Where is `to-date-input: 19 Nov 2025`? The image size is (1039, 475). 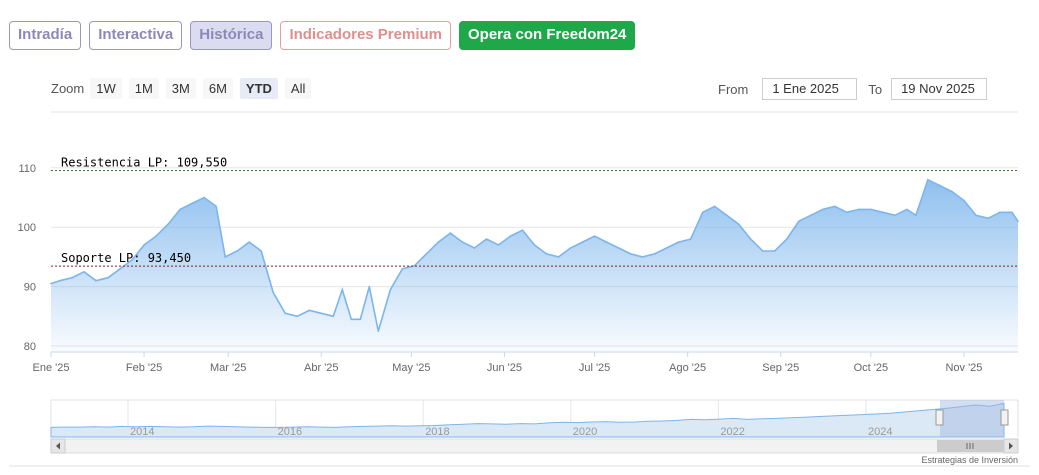 to-date-input: 19 Nov 2025 is located at coordinates (939, 89).